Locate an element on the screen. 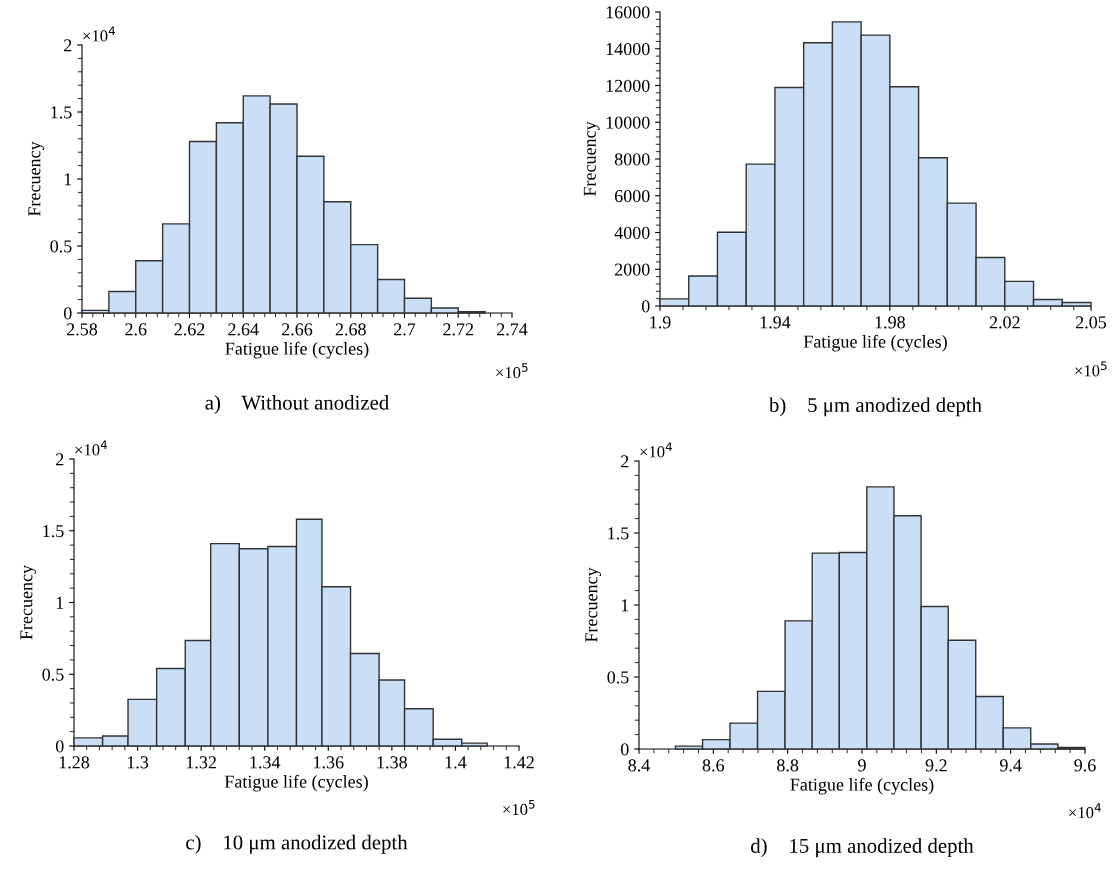 Image resolution: width=1112 pixels, height=872 pixels. x-tick-label: 1.98 is located at coordinates (890, 322).